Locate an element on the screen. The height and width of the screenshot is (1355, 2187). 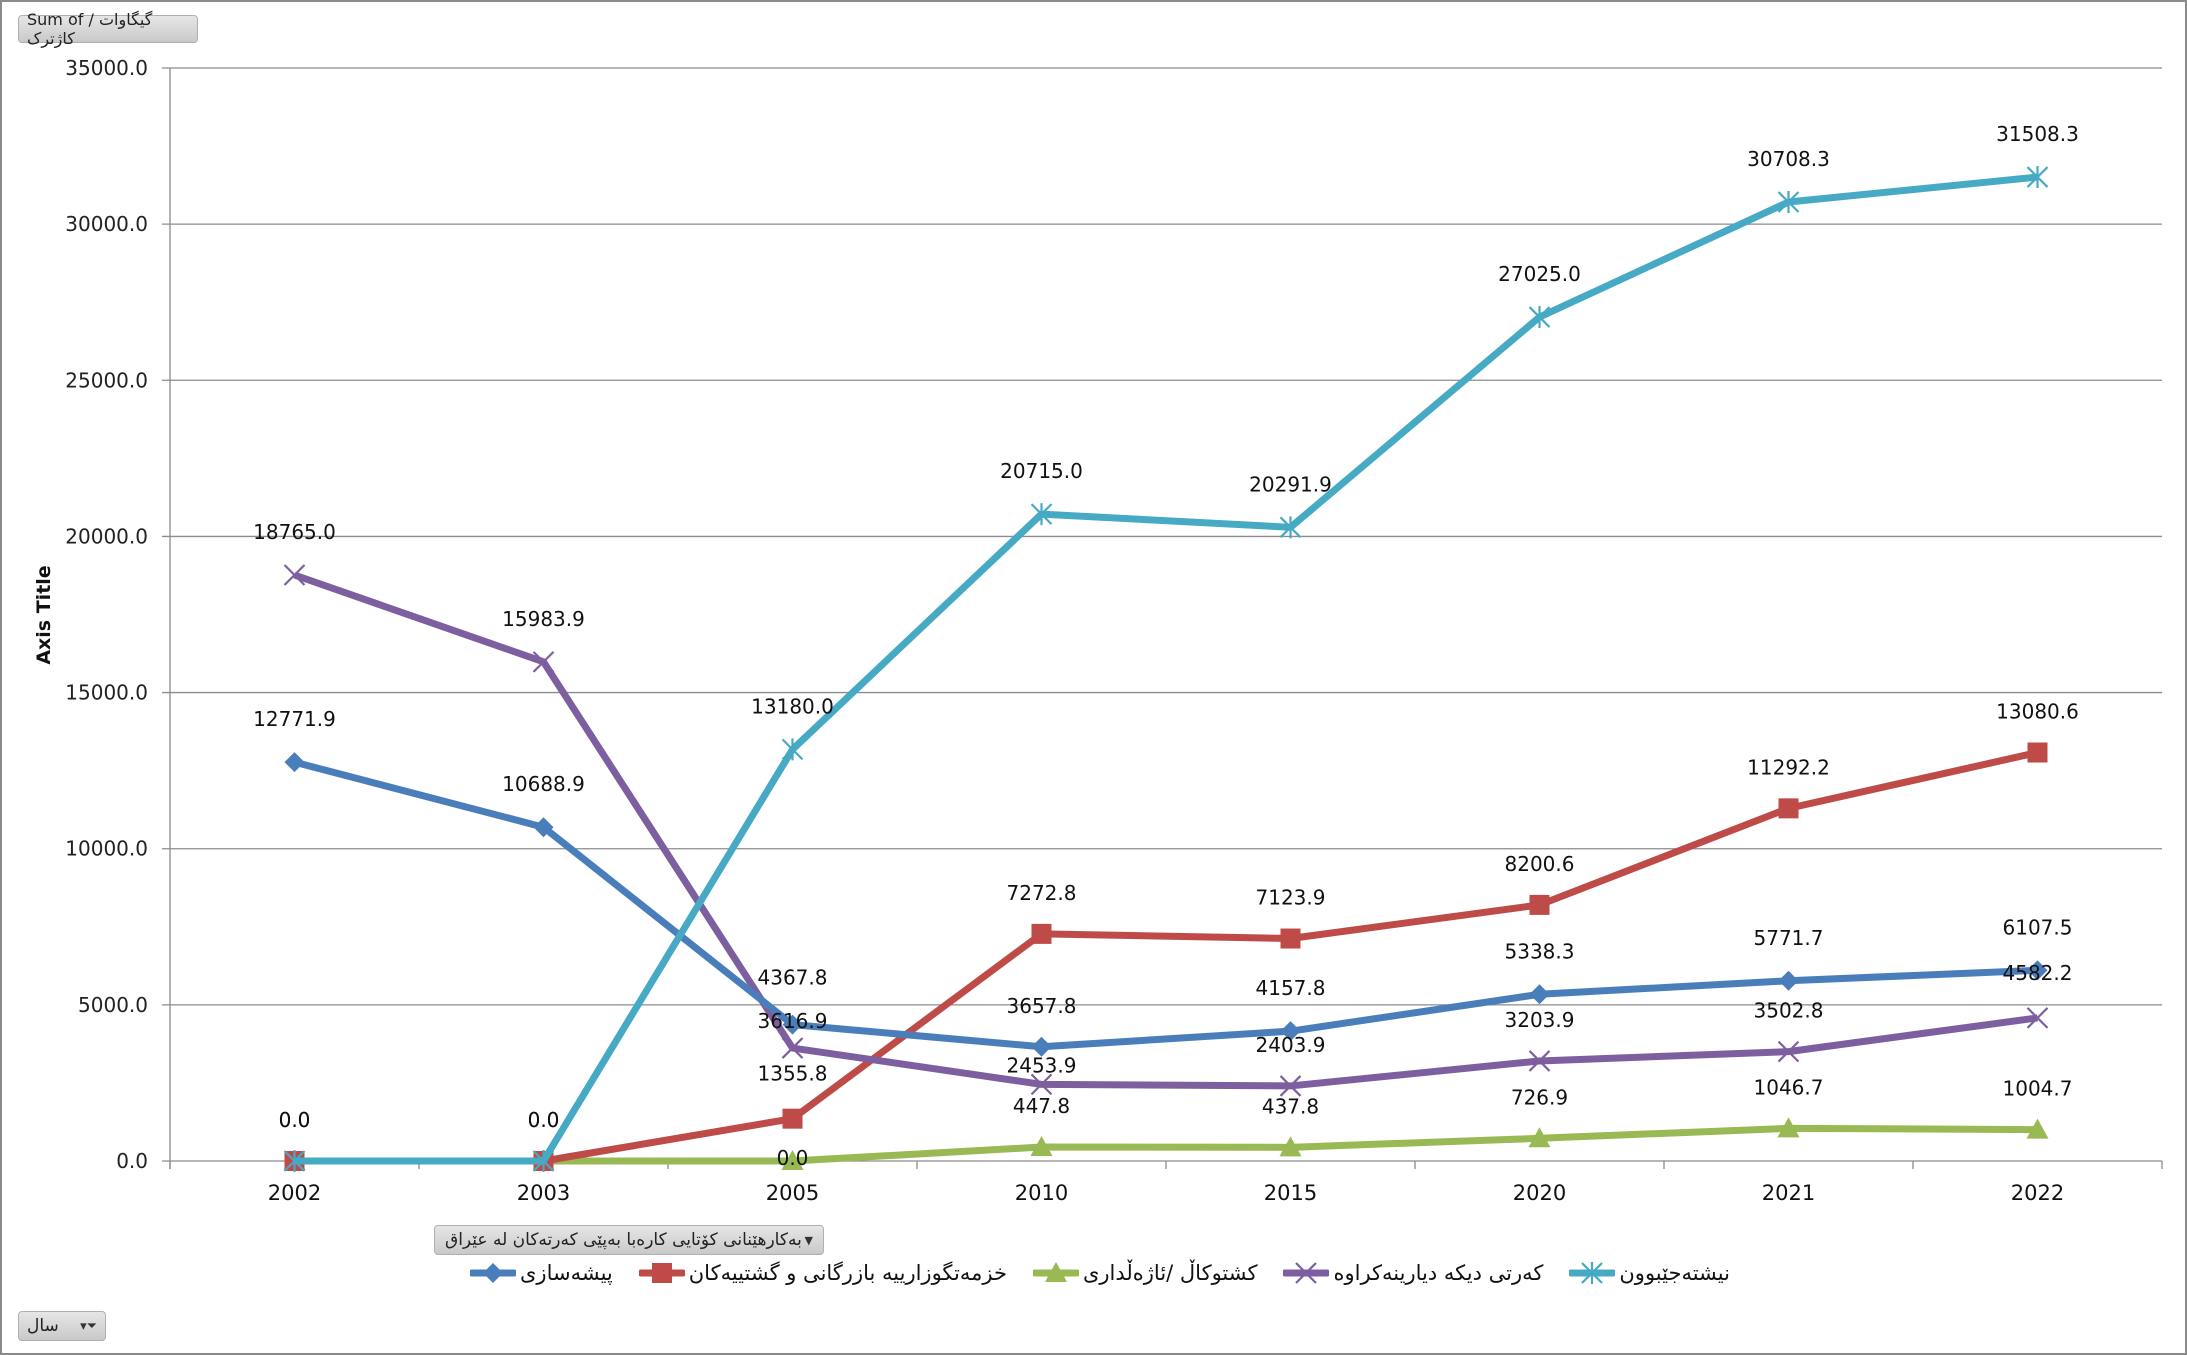
legend-swatch-diamond-icon is located at coordinates (493, 1273).